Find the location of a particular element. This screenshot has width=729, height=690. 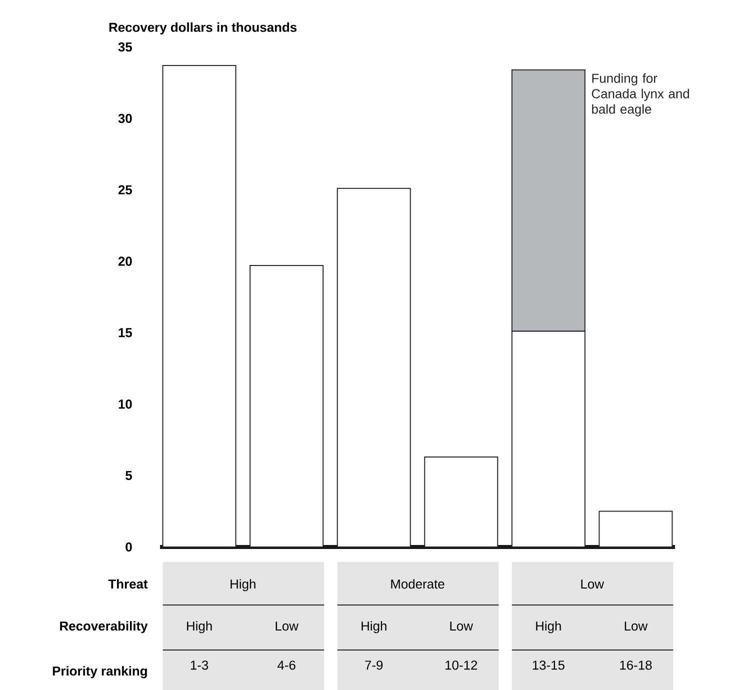

y-axis-title: Recovery dollars in thousands is located at coordinates (203, 28).